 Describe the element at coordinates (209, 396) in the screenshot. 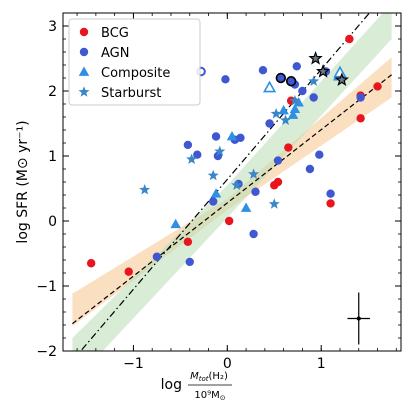

I see `svg-text: 10⁹M⊙` at that location.